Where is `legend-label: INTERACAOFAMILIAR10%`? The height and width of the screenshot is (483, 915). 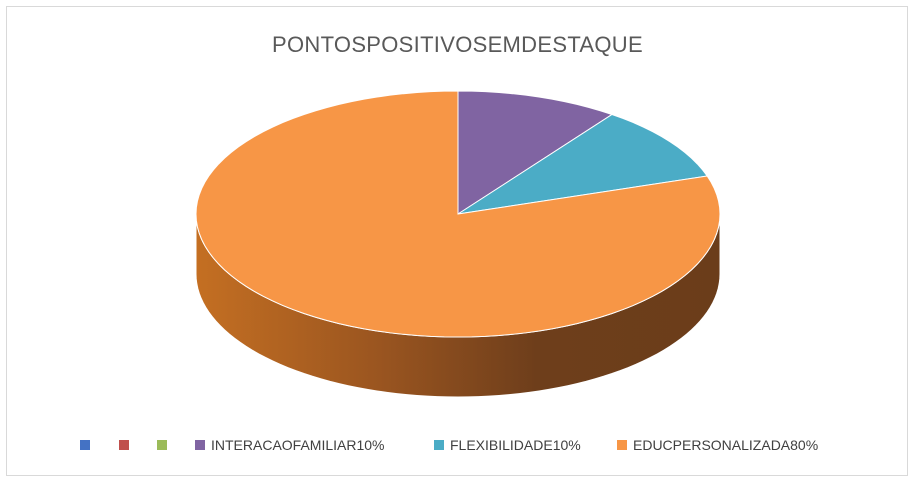 legend-label: INTERACAOFAMILIAR10% is located at coordinates (298, 445).